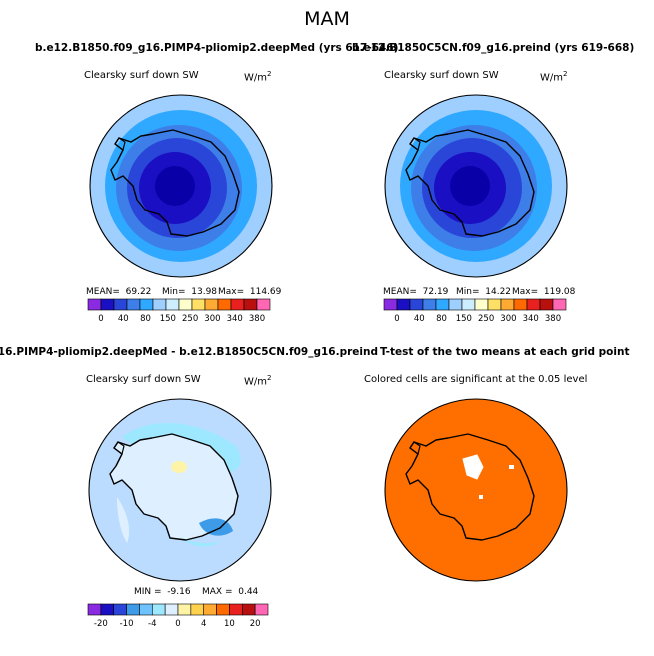  Describe the element at coordinates (257, 319) in the screenshot. I see `colorbar-tick-label: 380` at that location.